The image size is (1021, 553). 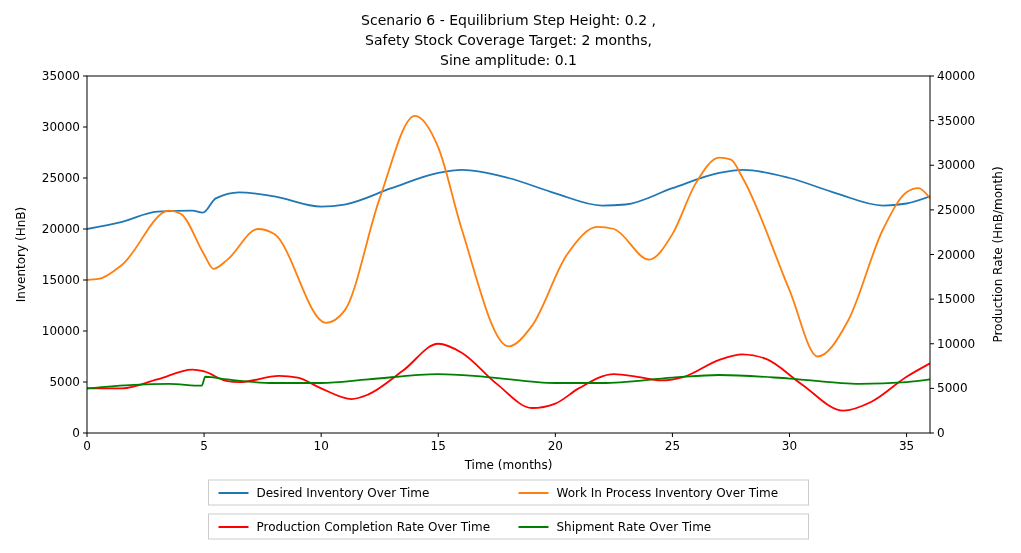 What do you see at coordinates (21, 254) in the screenshot?
I see `y-axis-title: Inventory (HnB)` at bounding box center [21, 254].